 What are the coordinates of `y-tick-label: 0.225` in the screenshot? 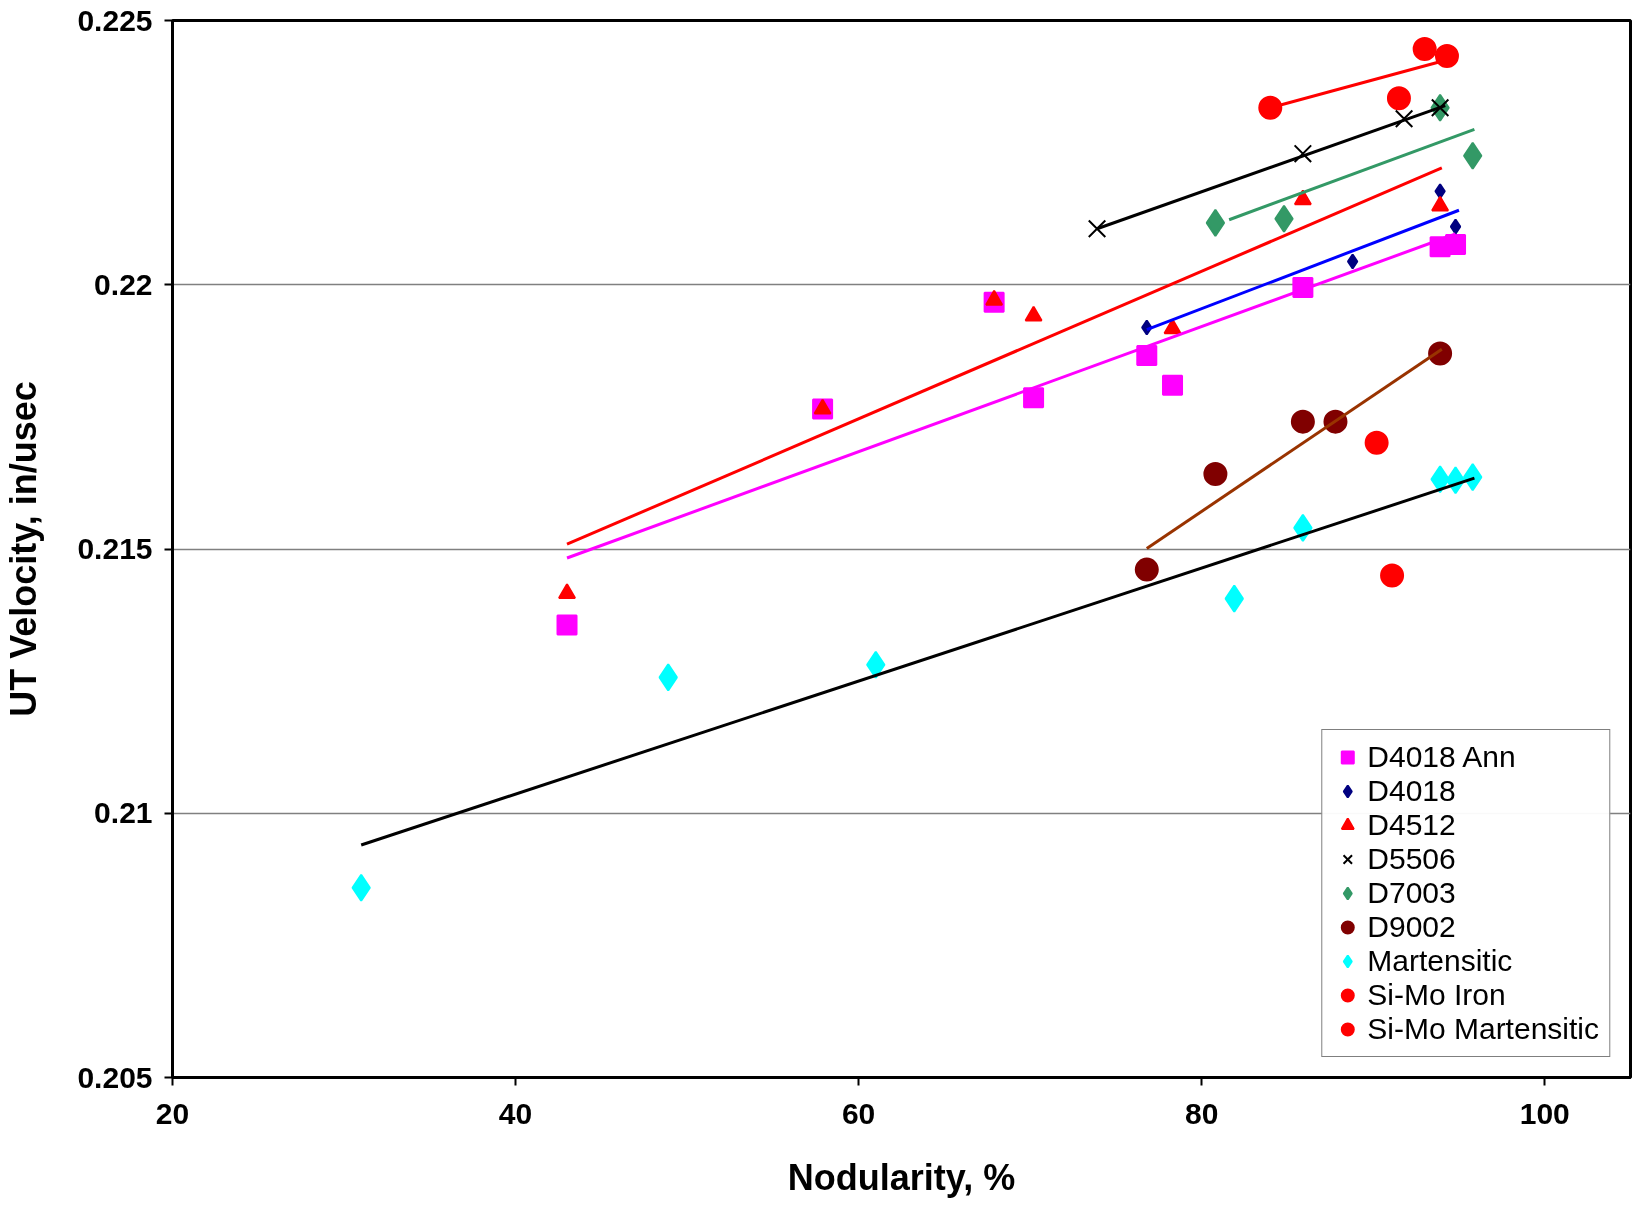 It's located at (115, 20).